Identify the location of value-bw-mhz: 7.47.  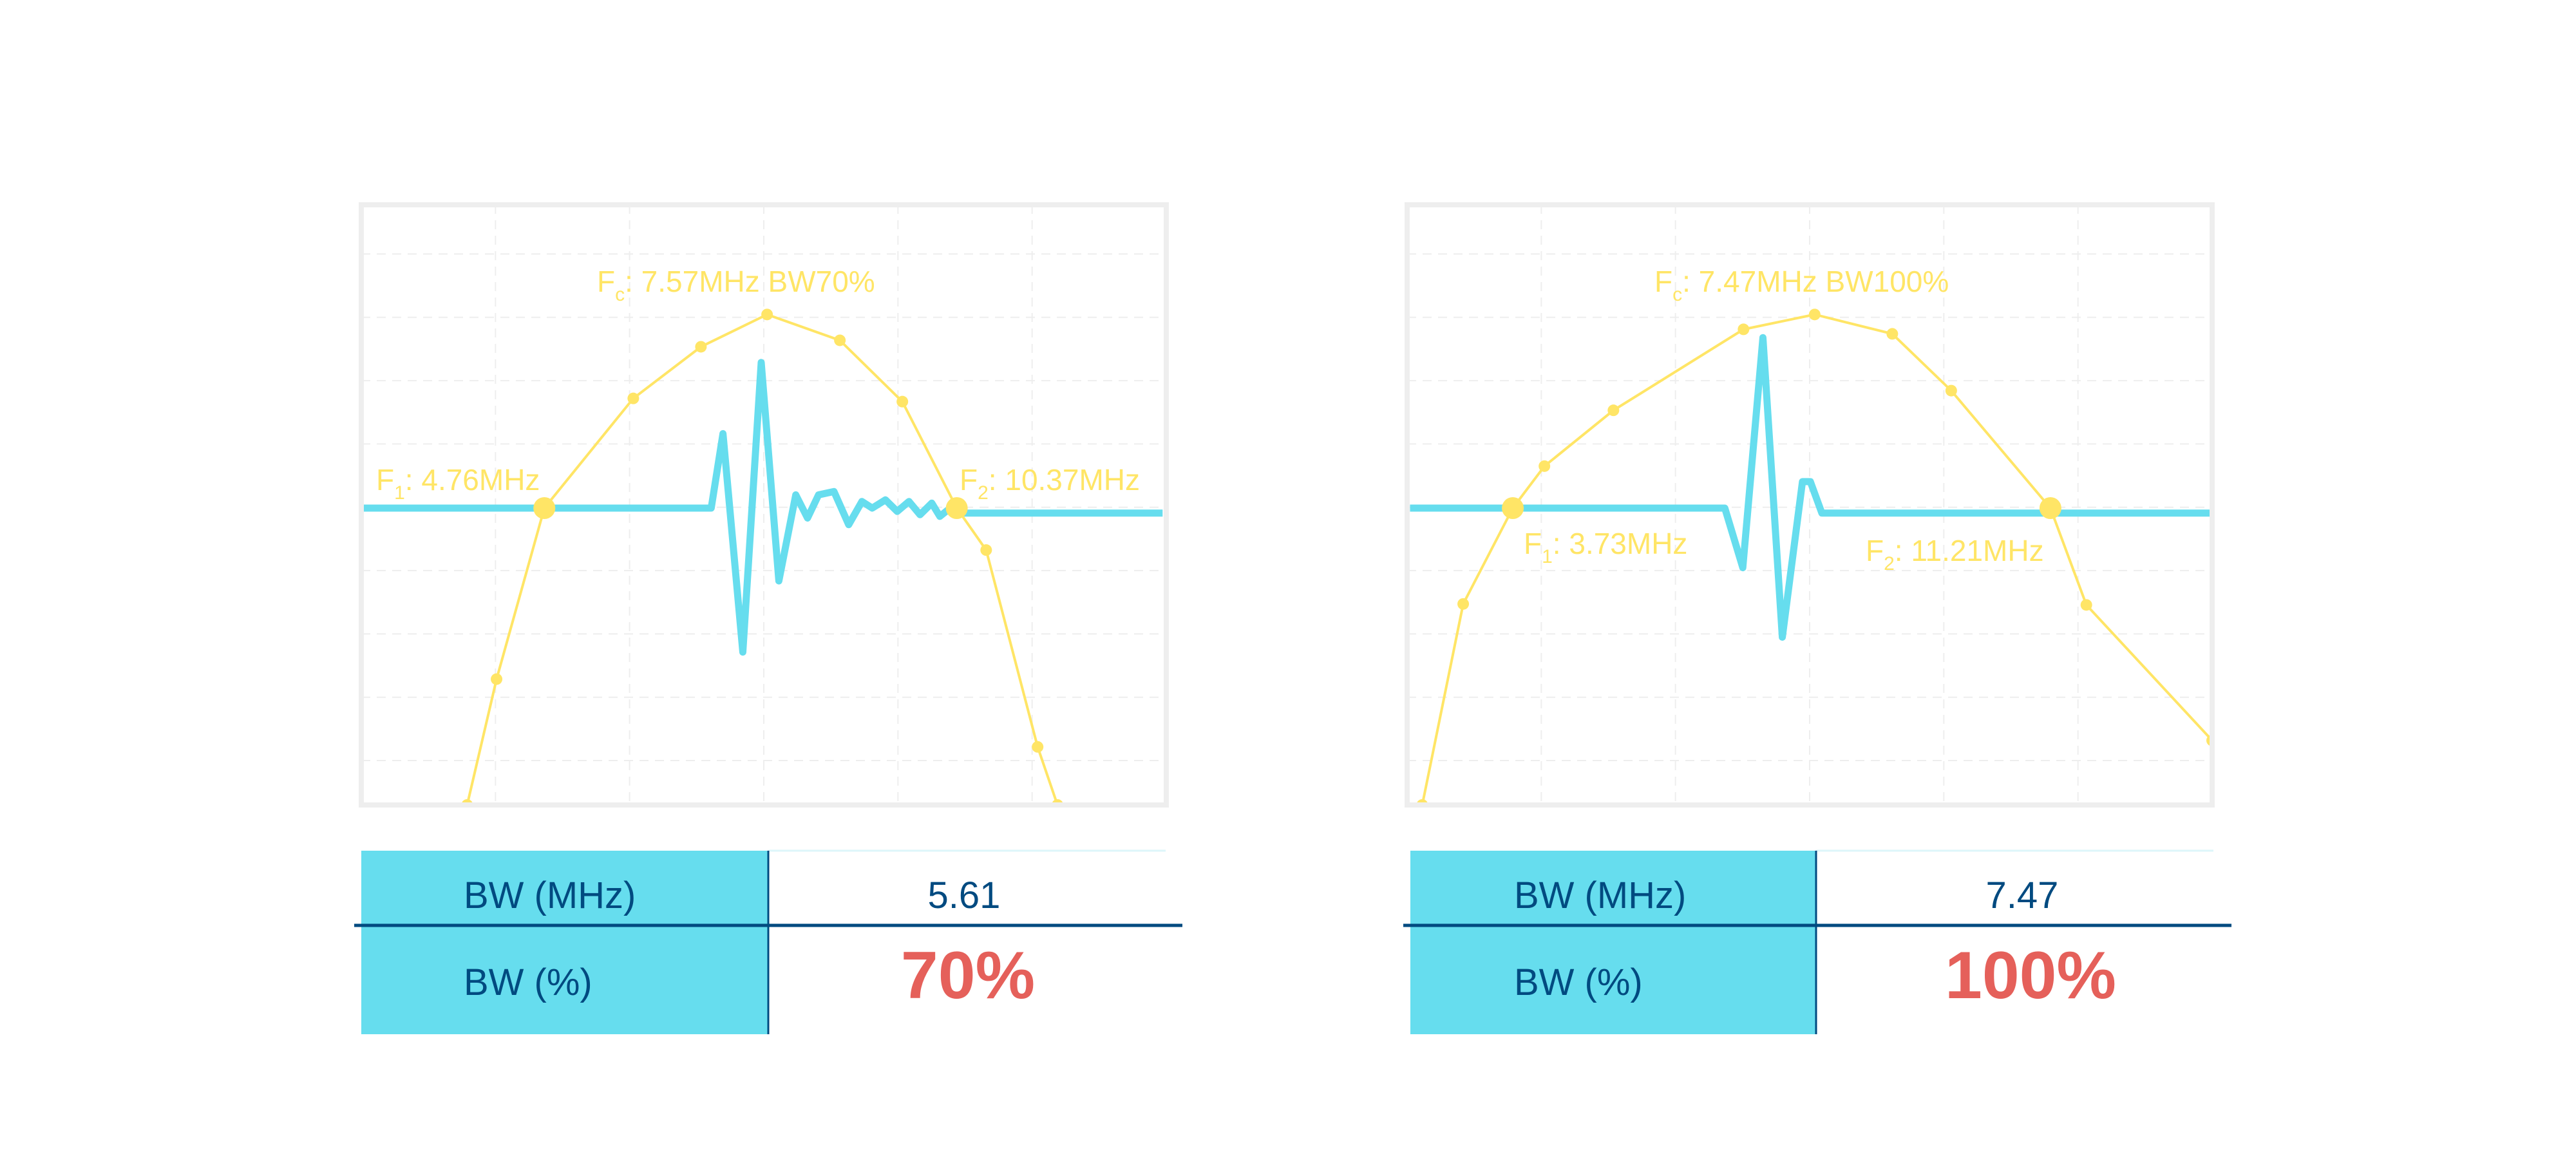
(2022, 895).